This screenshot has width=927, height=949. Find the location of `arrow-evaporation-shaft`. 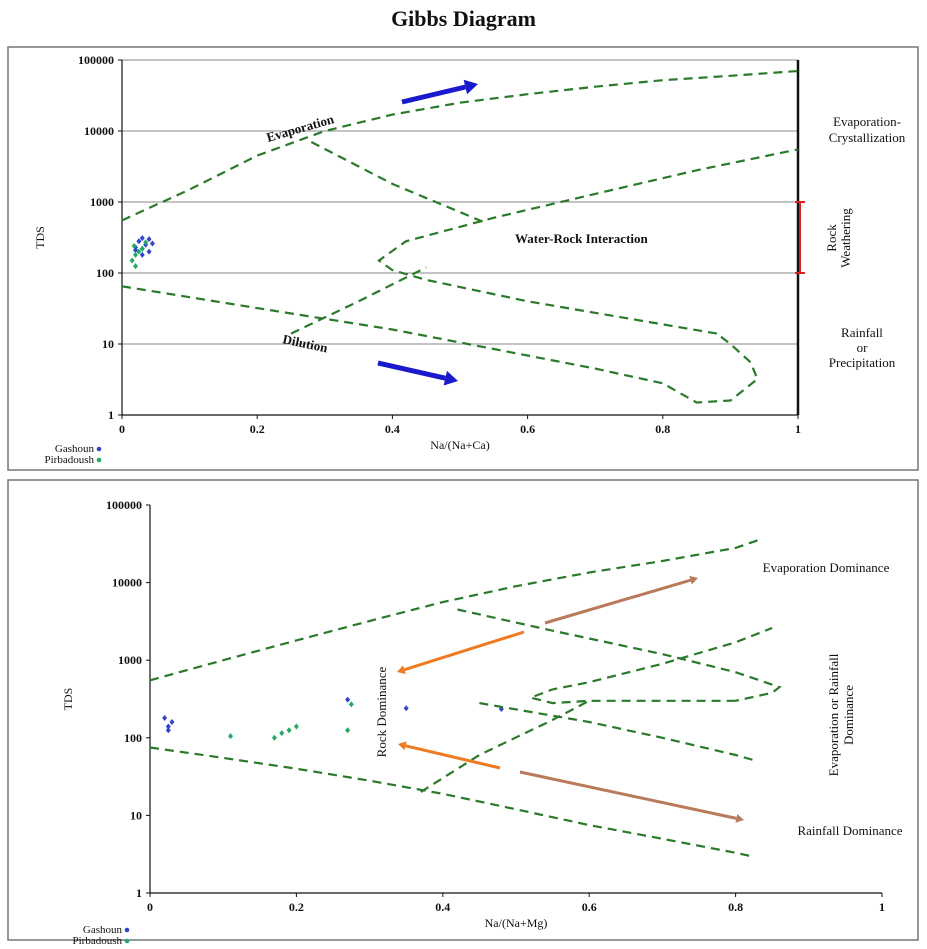

arrow-evaporation-shaft is located at coordinates (433, 94).